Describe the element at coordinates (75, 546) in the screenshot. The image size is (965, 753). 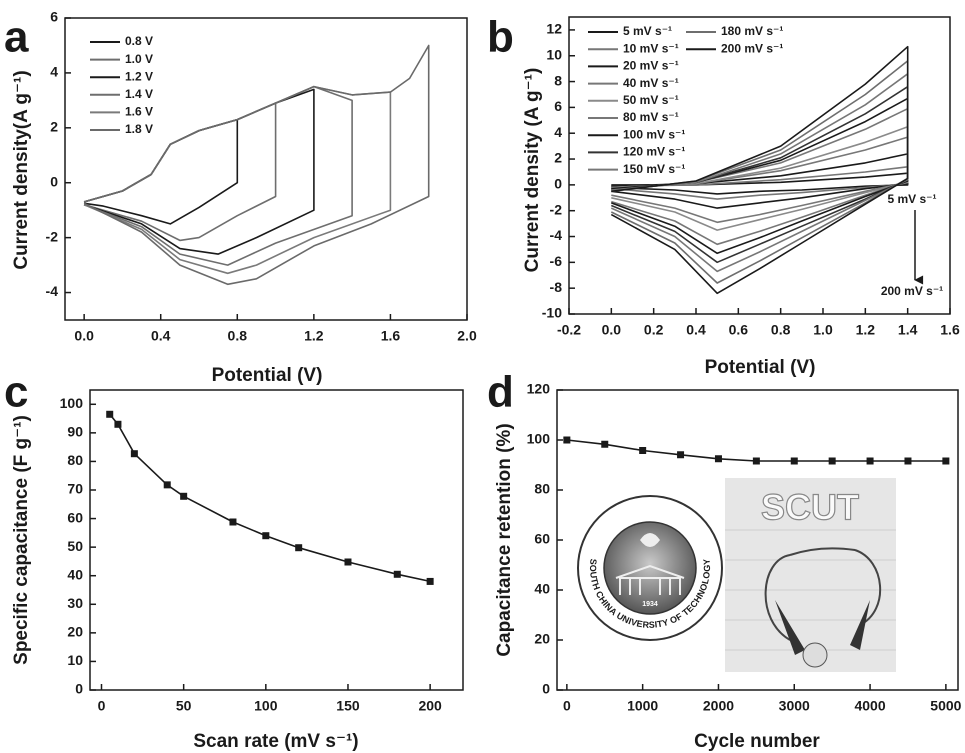
I see `y-tick-label: 50` at that location.